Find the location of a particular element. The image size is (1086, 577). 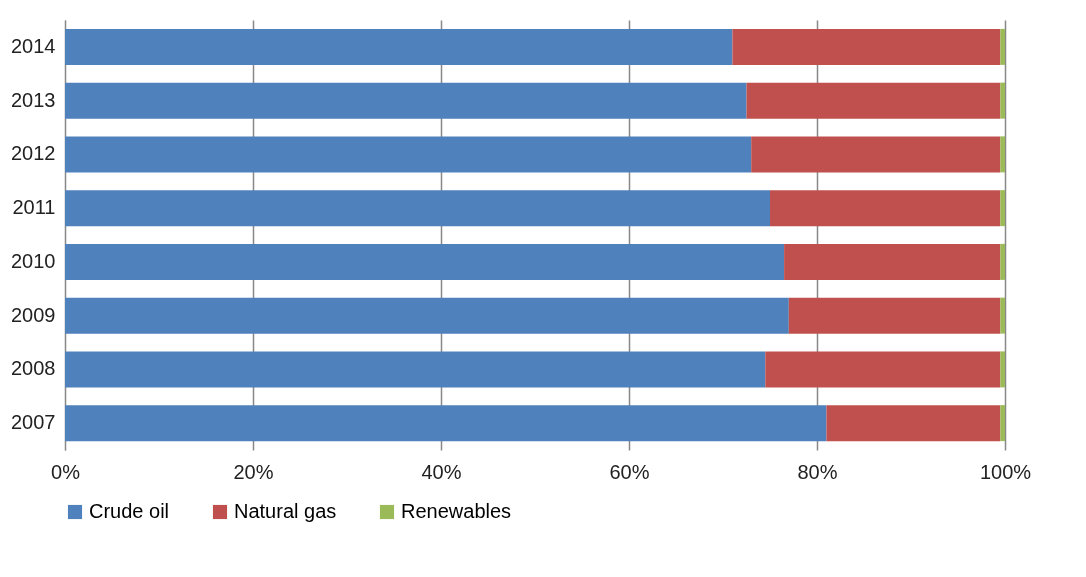

x-tick-label: 0% is located at coordinates (66, 471).